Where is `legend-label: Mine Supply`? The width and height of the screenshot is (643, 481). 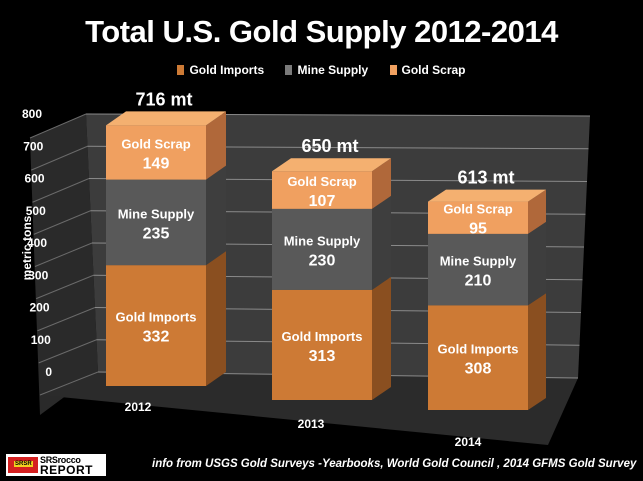
legend-label: Mine Supply is located at coordinates (333, 70).